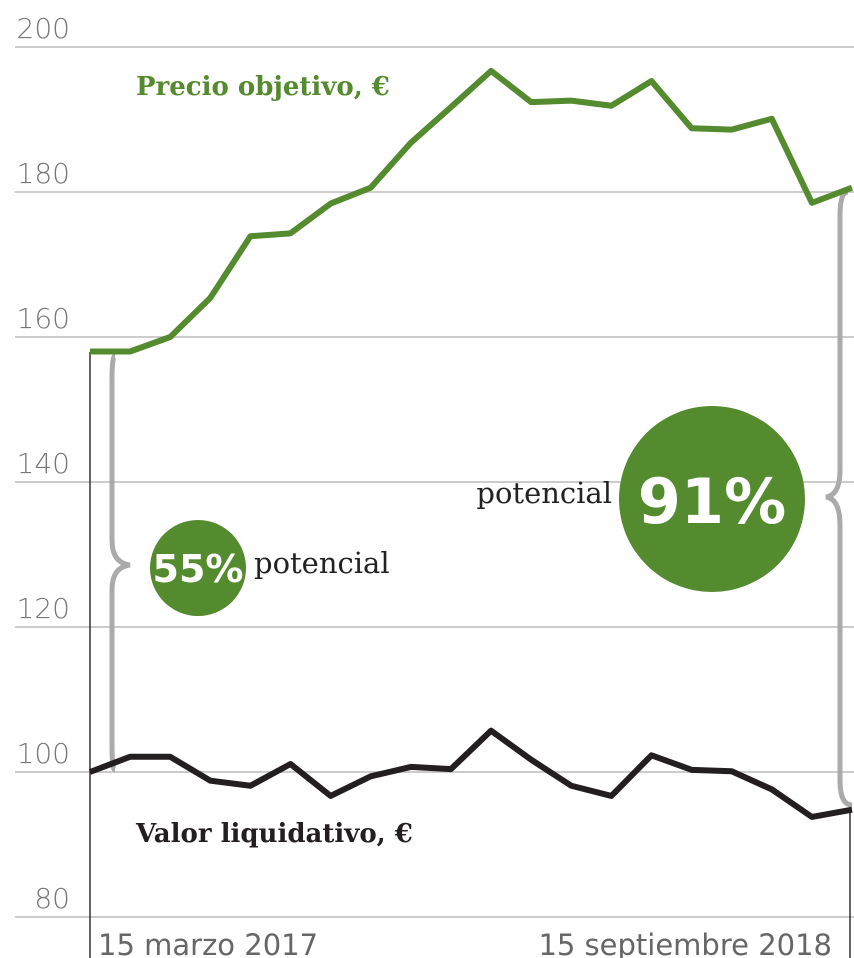 Image resolution: width=854 pixels, height=958 pixels. What do you see at coordinates (52, 898) in the screenshot?
I see `y-tick-label: 80` at bounding box center [52, 898].